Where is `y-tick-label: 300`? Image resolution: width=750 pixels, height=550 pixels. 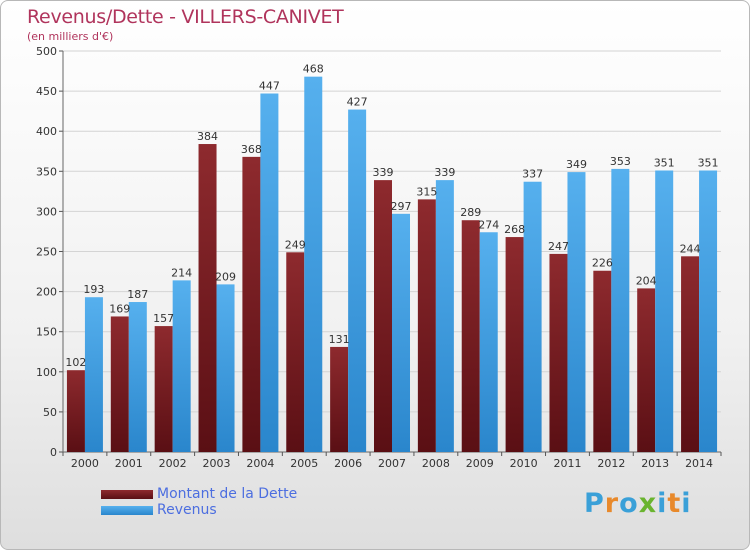
y-tick-label: 300 is located at coordinates (46, 211).